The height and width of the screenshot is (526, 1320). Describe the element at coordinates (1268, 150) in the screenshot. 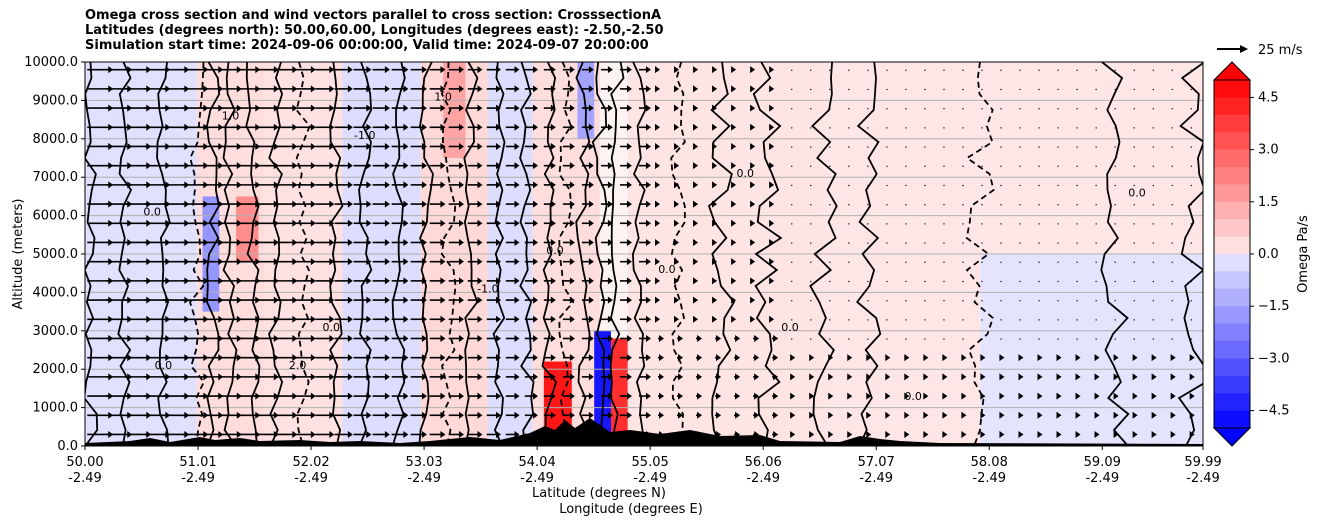

I see `colorbar-tick-label-1: 3.0` at that location.